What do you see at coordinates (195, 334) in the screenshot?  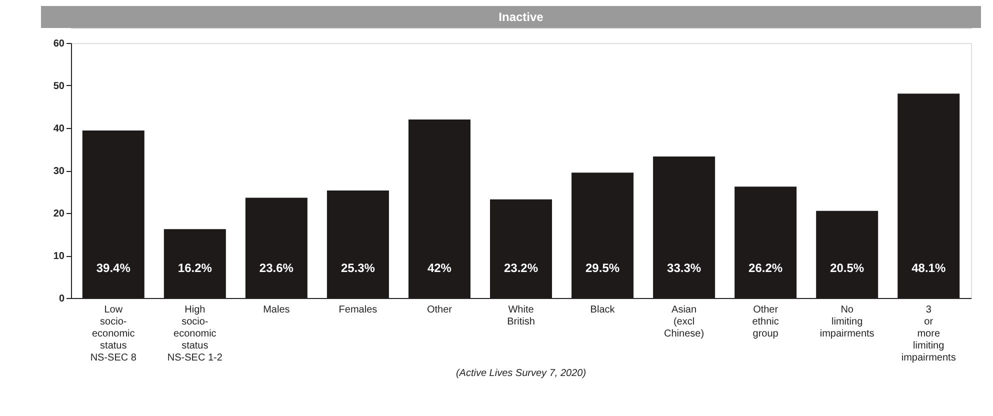 I see `x-tick-label: High socio- economic status NS-SEC 1-2` at bounding box center [195, 334].